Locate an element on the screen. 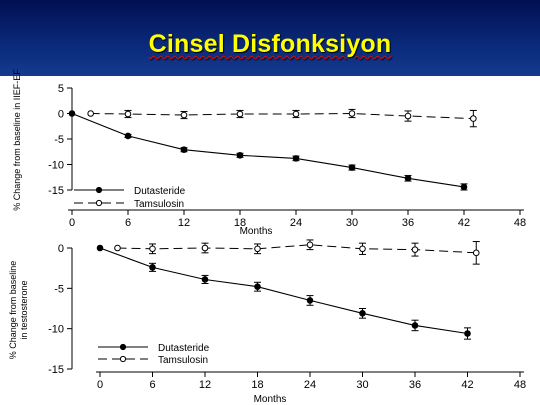 This screenshot has width=540, height=405. top-legend-label: Tamsulosin is located at coordinates (159, 204).